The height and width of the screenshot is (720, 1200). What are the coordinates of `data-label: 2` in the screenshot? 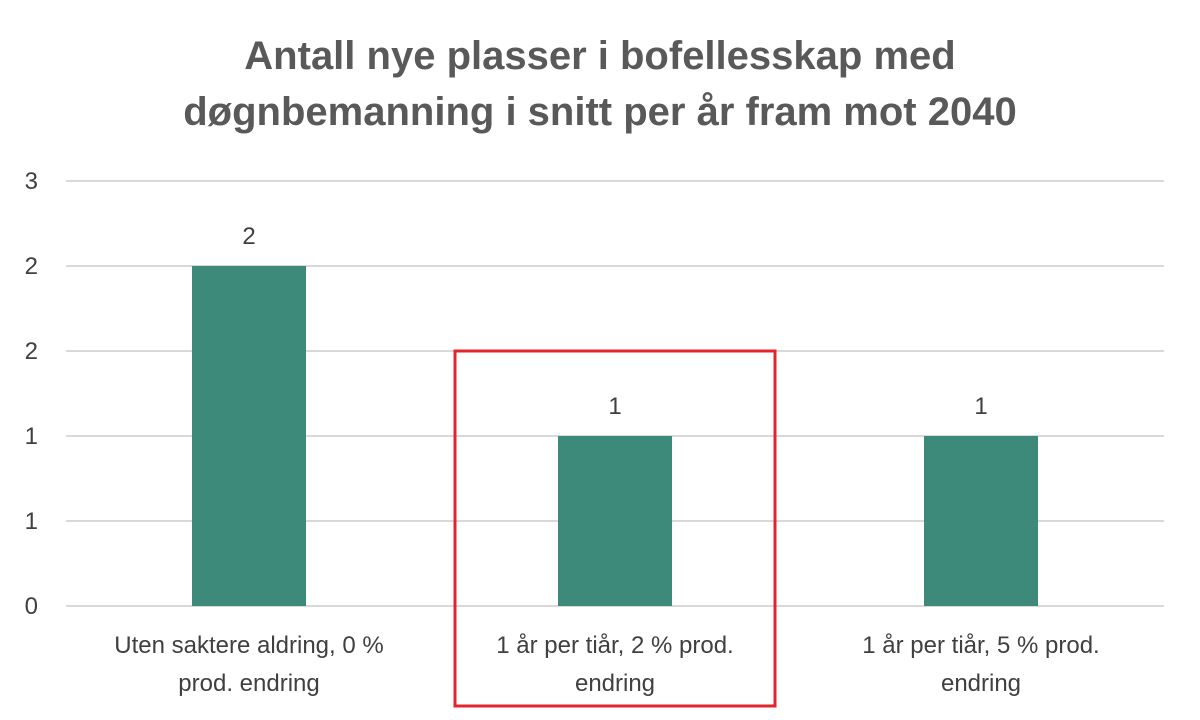 It's located at (248, 236).